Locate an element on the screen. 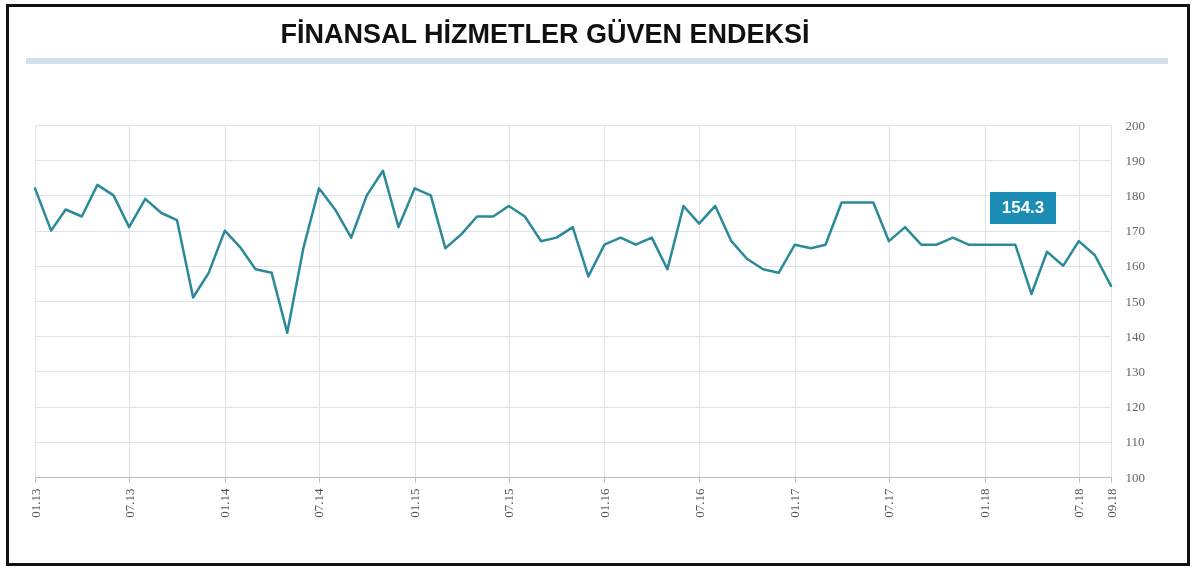  x-tick-label: 01.16 is located at coordinates (604, 503).